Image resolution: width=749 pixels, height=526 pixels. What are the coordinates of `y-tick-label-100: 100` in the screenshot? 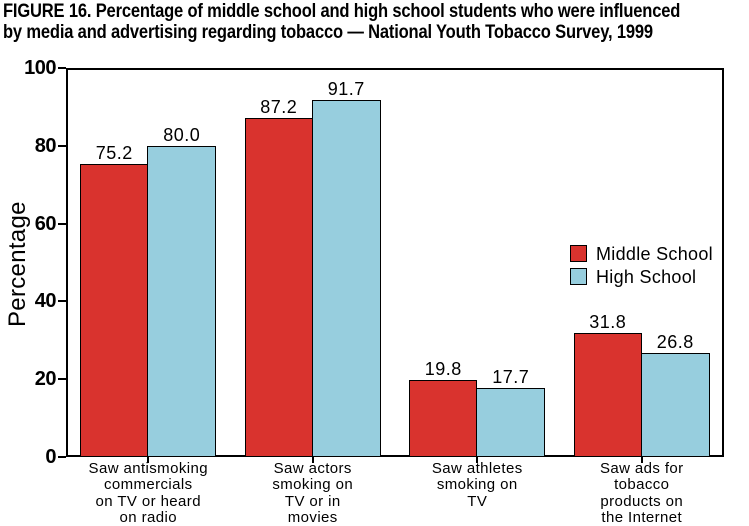 It's located at (40, 68).